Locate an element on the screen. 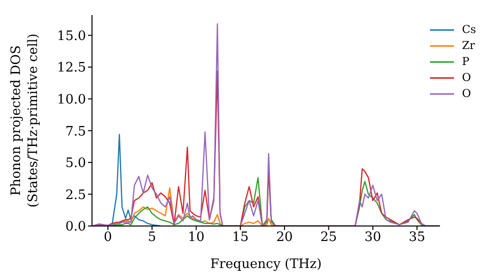 The height and width of the screenshot is (280, 500). legend-label: Zr is located at coordinates (468, 46).